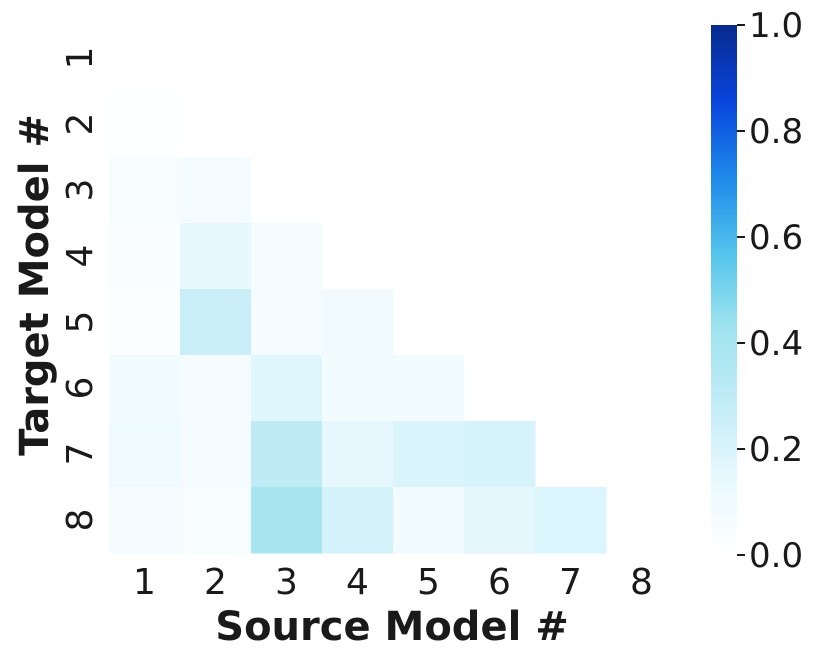 The width and height of the screenshot is (830, 664). I want to click on y-tick-label: 5, so click(80, 322).